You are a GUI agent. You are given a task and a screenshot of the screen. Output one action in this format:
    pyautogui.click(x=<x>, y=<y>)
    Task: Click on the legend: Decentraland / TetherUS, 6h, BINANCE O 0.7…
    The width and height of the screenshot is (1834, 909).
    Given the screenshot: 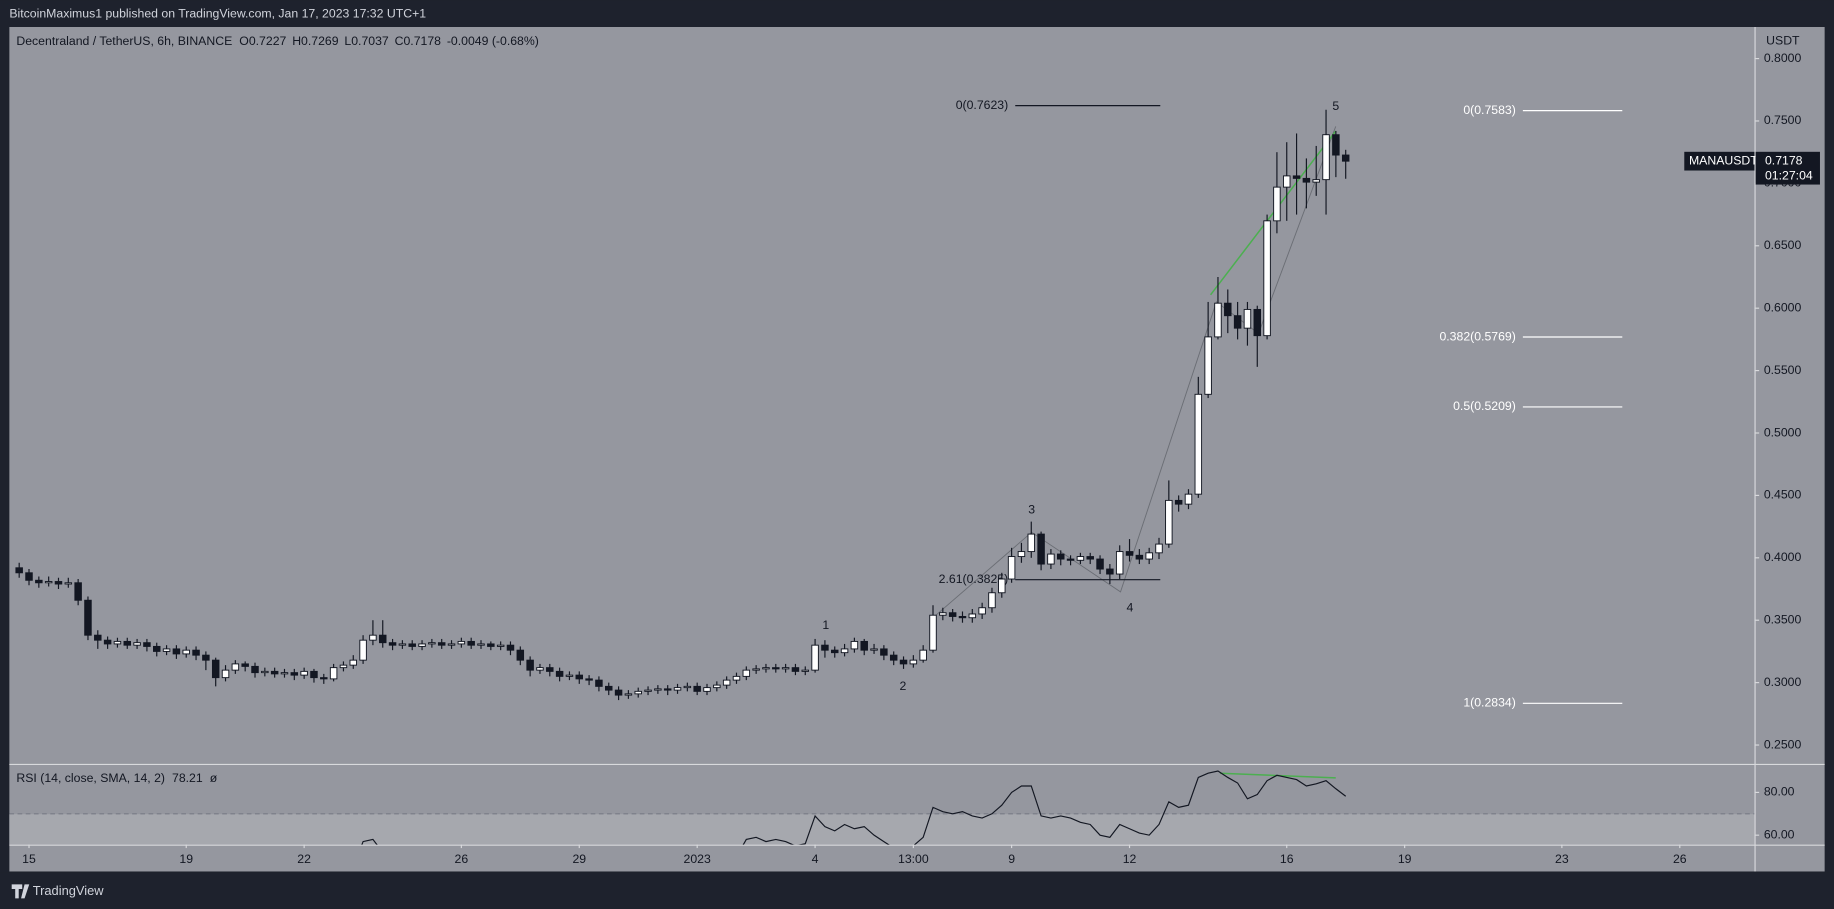 What is the action you would take?
    pyautogui.click(x=277, y=41)
    